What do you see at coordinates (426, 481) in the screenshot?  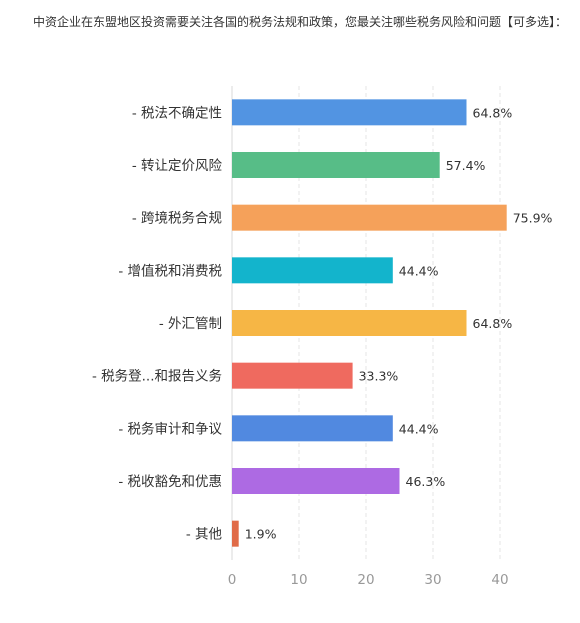 I see `value-label: 46.3%` at bounding box center [426, 481].